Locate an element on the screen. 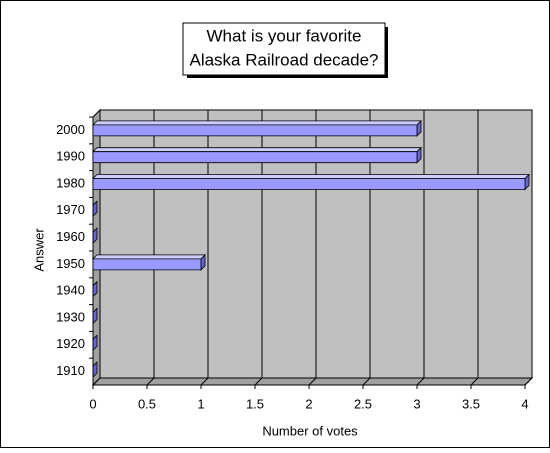 The height and width of the screenshot is (453, 550). y-tick-label: 1960 is located at coordinates (70, 236).